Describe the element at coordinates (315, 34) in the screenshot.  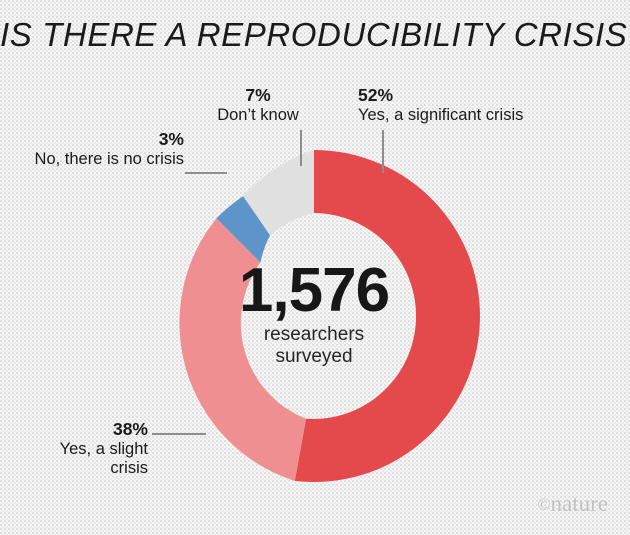
I see `page-title: IS THERE A REPRODUCIBILITY CRISIS?` at that location.